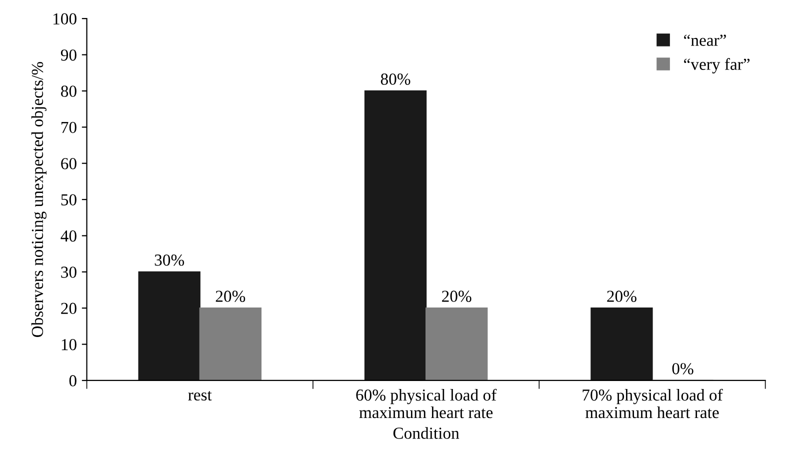 The width and height of the screenshot is (789, 464). I want to click on x-axis-title: Condition, so click(426, 433).